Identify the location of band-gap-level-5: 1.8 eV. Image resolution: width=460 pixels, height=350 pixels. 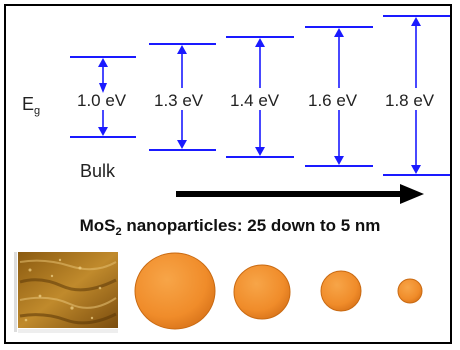
(416, 95).